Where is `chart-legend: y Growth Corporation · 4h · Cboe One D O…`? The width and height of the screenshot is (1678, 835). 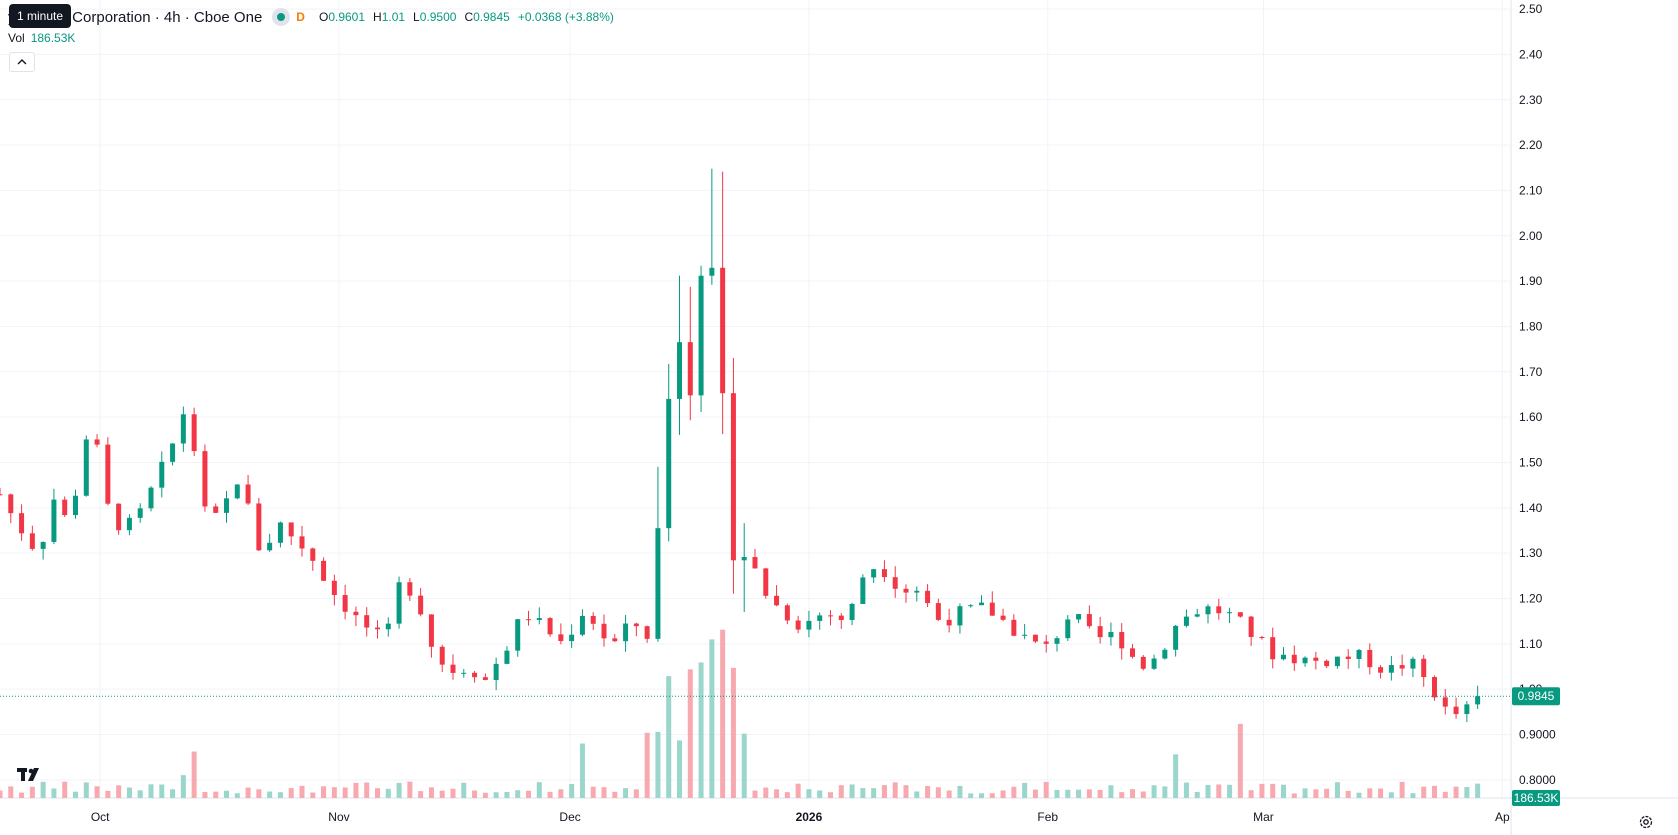
chart-legend: y Growth Corporation · 4h · Cboe One D O… is located at coordinates (311, 17).